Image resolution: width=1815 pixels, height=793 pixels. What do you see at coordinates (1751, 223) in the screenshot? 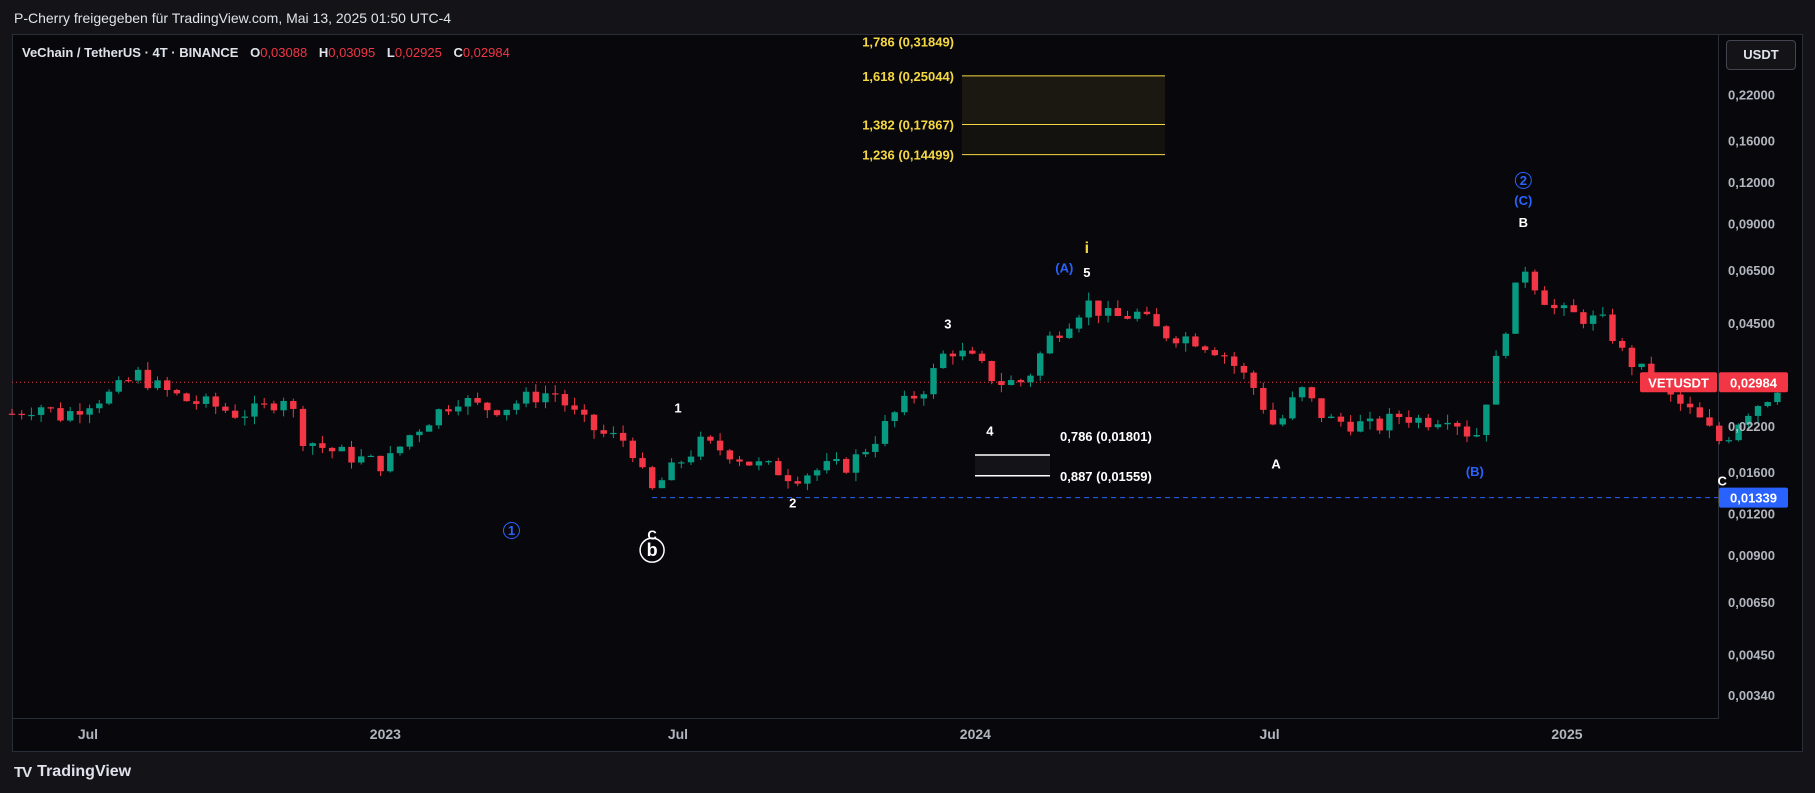
I see `price-tick-label: 0,09000` at bounding box center [1751, 223].